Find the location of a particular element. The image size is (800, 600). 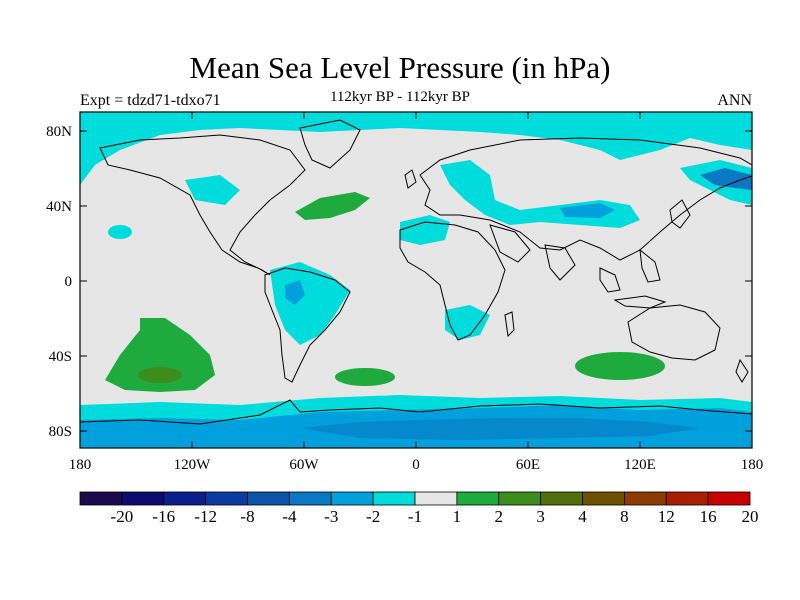

positive-anomaly-north-atlantic is located at coordinates (332, 206).